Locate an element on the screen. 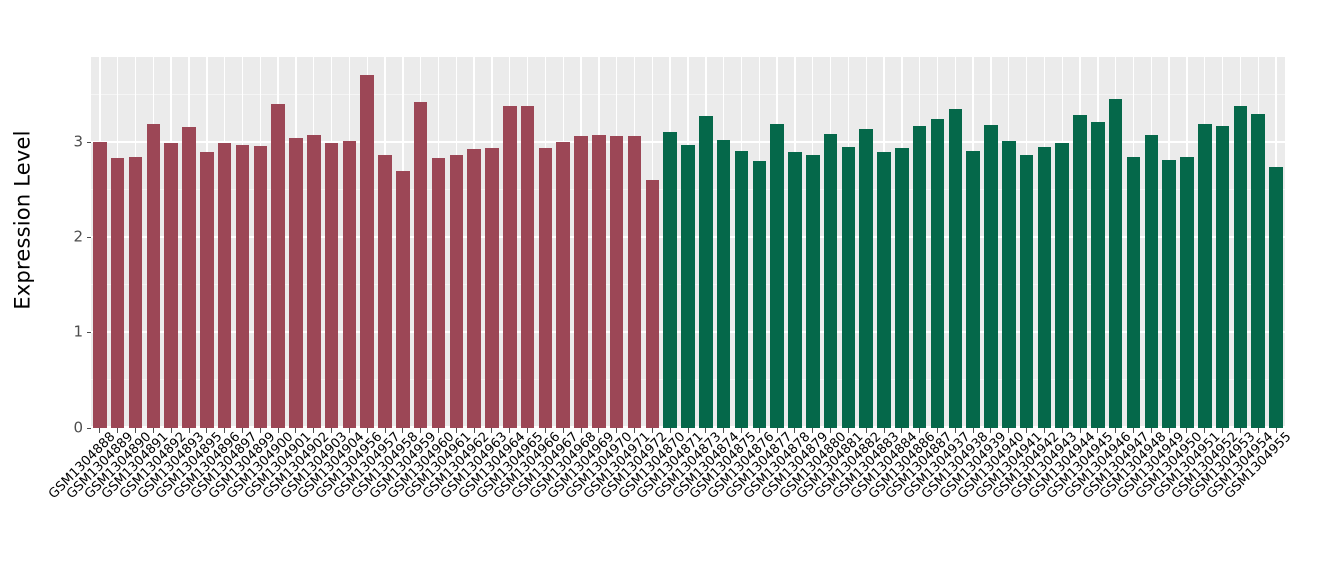 This screenshot has height=580, width=1340. y-axis-title: Expression Level is located at coordinates (23, 220).